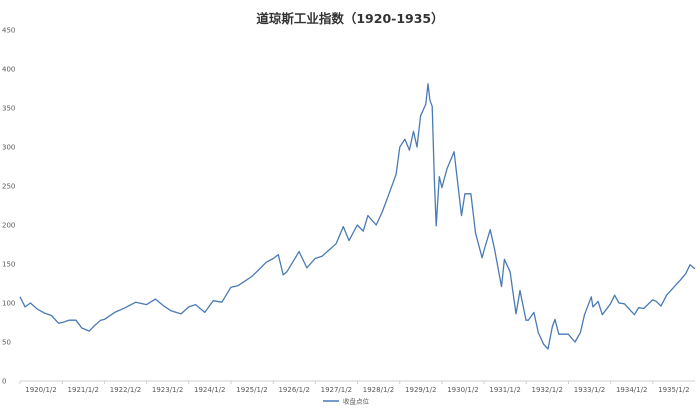 The image size is (700, 411). Describe the element at coordinates (6, 343) in the screenshot. I see `y-tick-label: 50` at that location.